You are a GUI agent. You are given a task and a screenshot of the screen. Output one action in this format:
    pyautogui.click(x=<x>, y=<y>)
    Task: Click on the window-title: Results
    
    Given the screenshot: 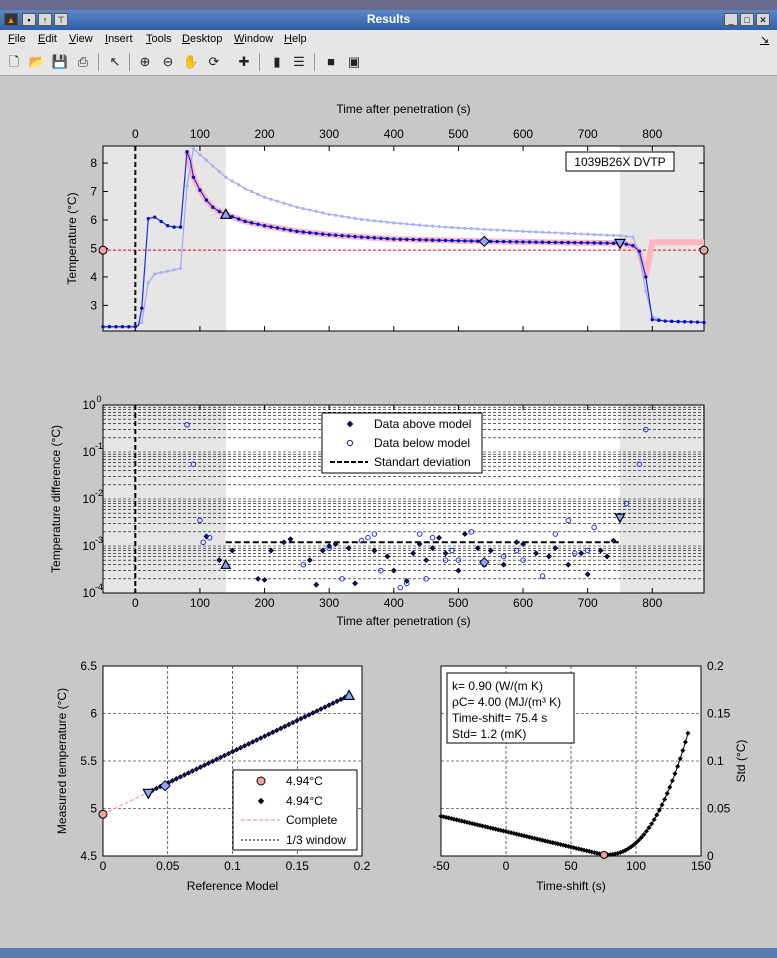 What is the action you would take?
    pyautogui.click(x=388, y=19)
    